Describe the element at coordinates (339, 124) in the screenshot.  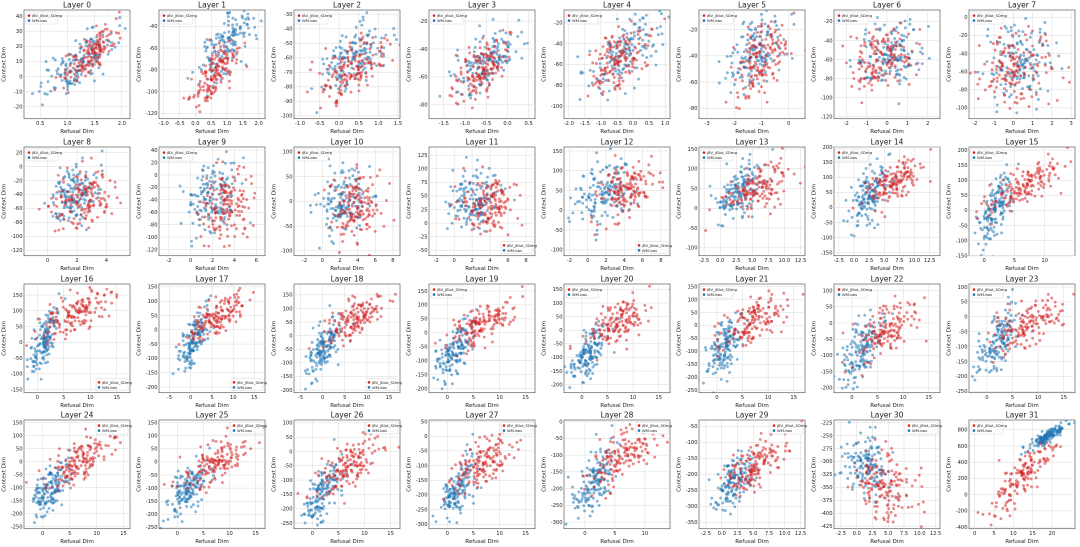
I see `x-tick-label: 0.0` at that location.